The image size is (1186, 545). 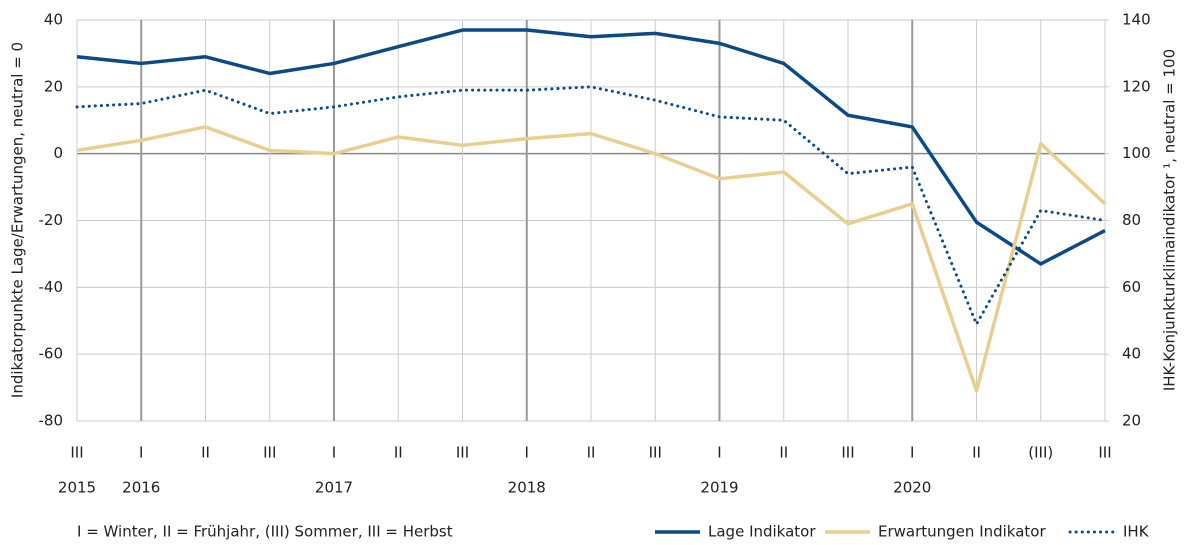 I want to click on y2-tick-label: 100, so click(x=1136, y=153).